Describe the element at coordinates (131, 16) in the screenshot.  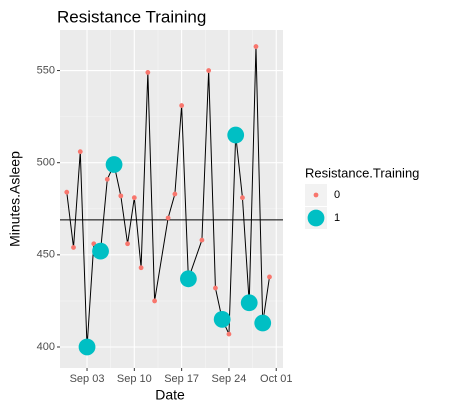
I see `chart-title: Resistance Training` at that location.